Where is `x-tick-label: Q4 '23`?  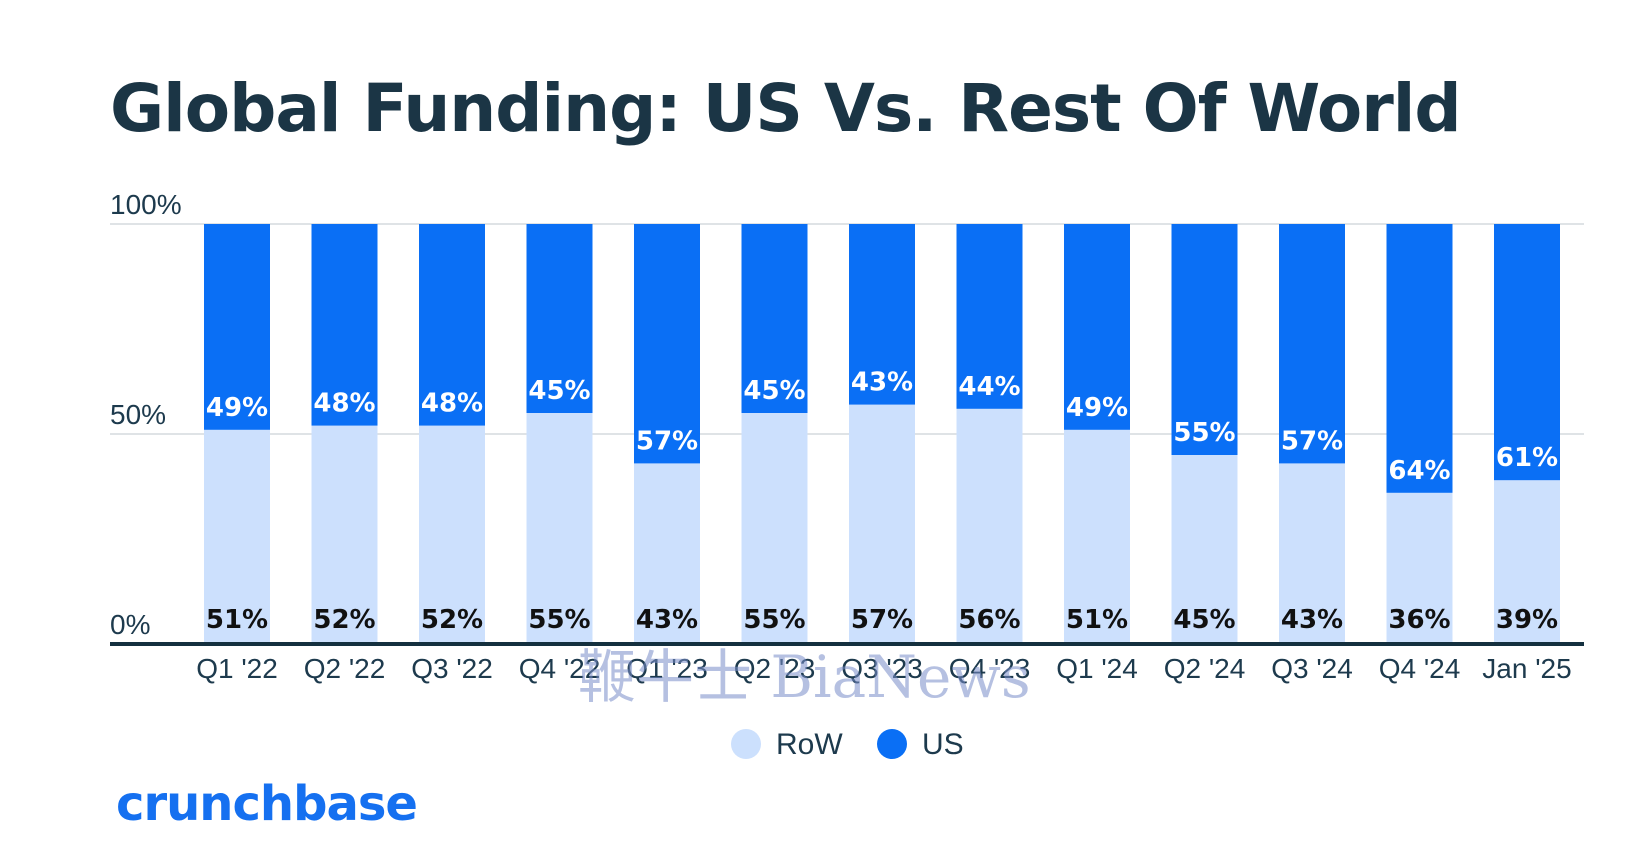 x-tick-label: Q4 '23 is located at coordinates (990, 668).